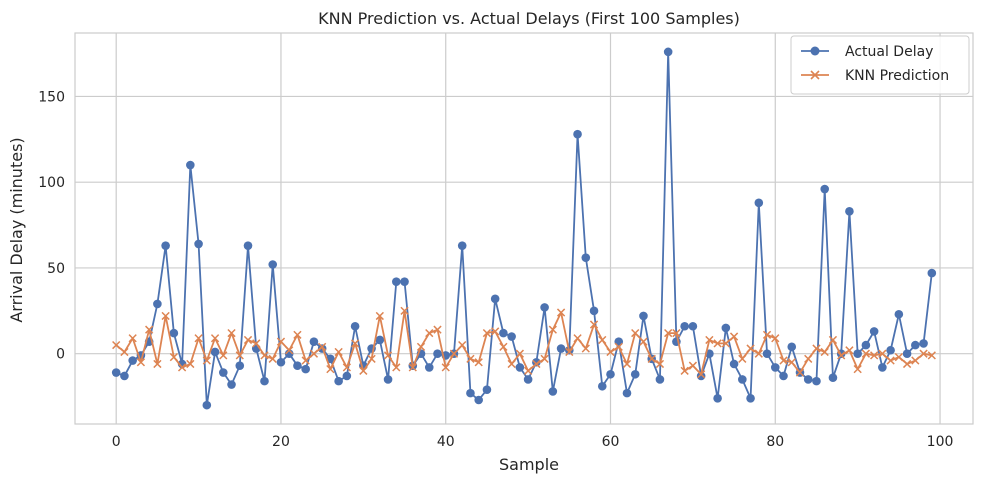  I want to click on legend-label-actual-delay: Actual Delay, so click(889, 52).